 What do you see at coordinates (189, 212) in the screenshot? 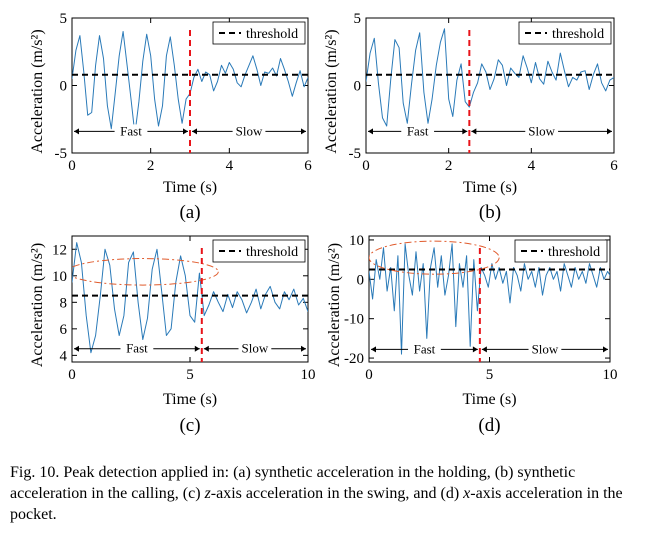
I see `panel-letter: (a)` at bounding box center [189, 212].